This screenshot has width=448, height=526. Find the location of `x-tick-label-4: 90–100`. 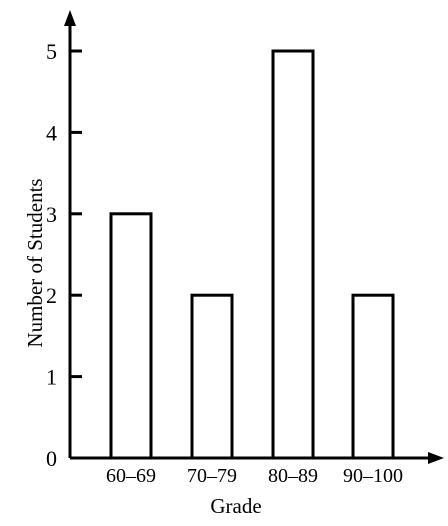

x-tick-label-4: 90–100 is located at coordinates (373, 476).